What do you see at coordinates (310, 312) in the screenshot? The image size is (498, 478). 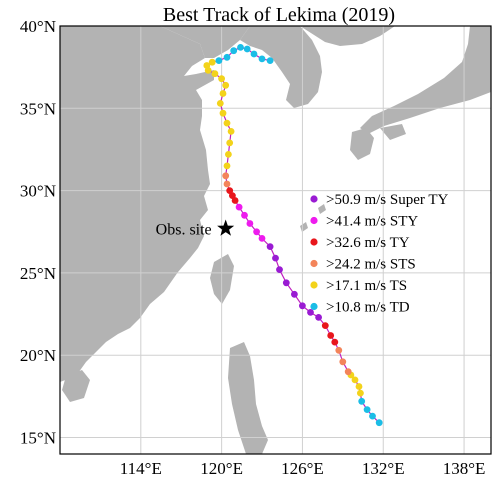 I see `track-point-15-superty` at bounding box center [310, 312].